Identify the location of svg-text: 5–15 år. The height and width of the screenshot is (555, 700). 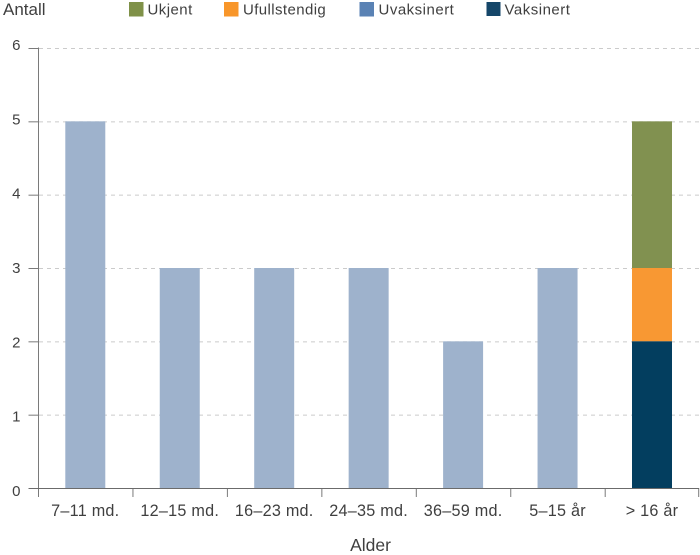
(557, 511).